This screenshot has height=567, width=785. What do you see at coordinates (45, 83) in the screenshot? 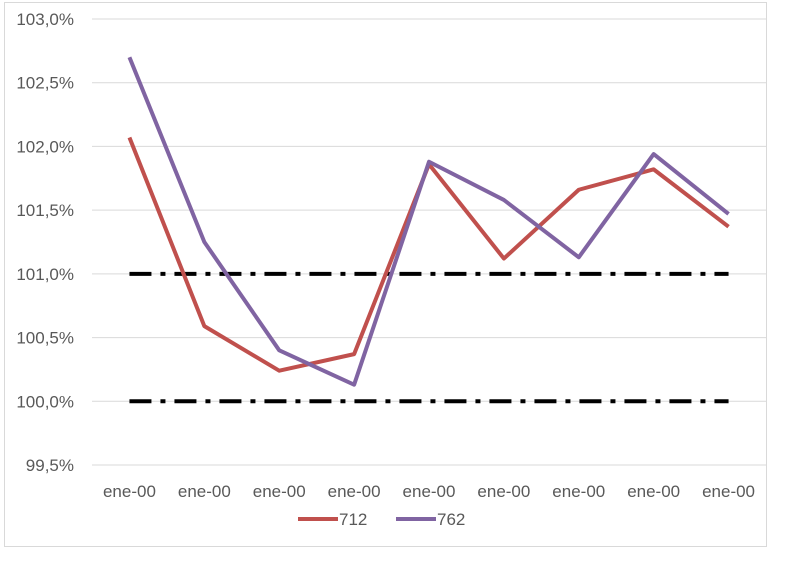
I see `y-tick-label: 102,5%` at bounding box center [45, 83].